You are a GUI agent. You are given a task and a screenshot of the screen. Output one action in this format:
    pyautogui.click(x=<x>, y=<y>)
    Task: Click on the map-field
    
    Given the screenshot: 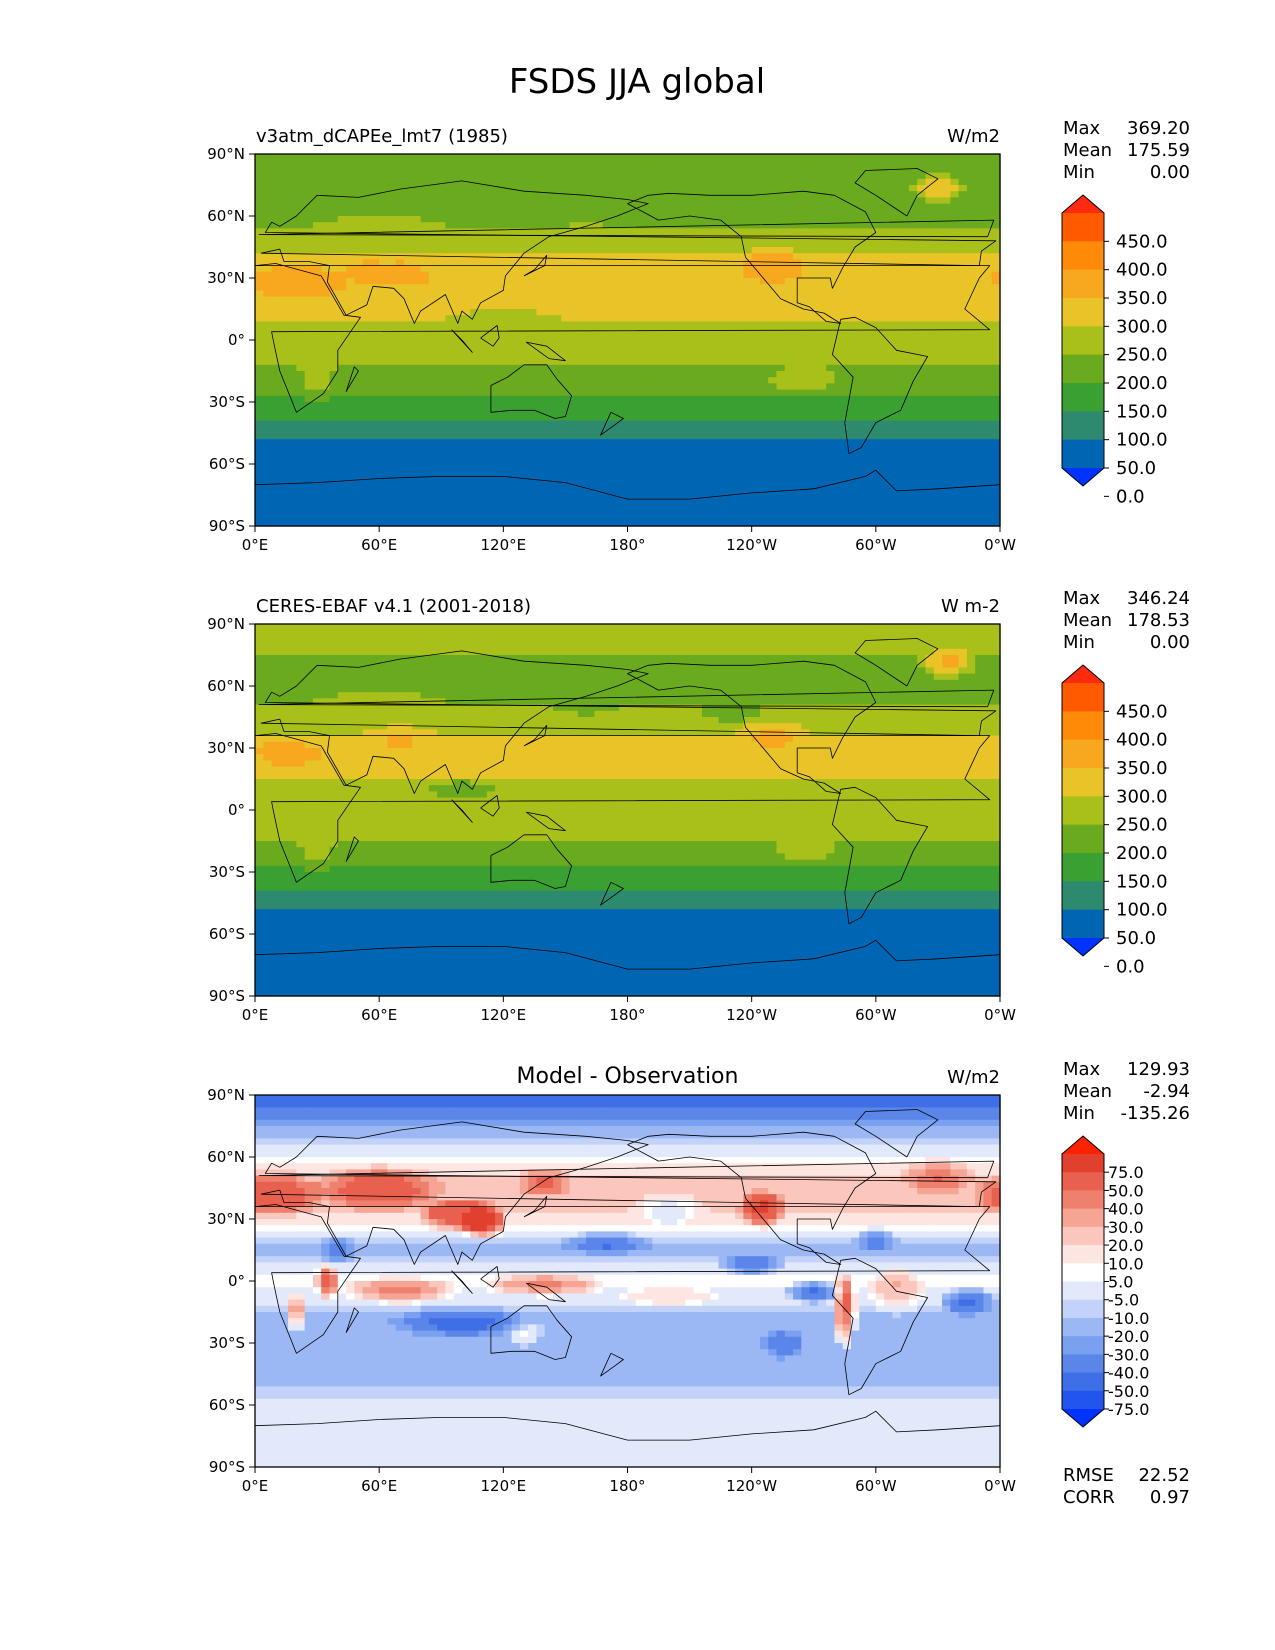 What is the action you would take?
    pyautogui.click(x=628, y=340)
    